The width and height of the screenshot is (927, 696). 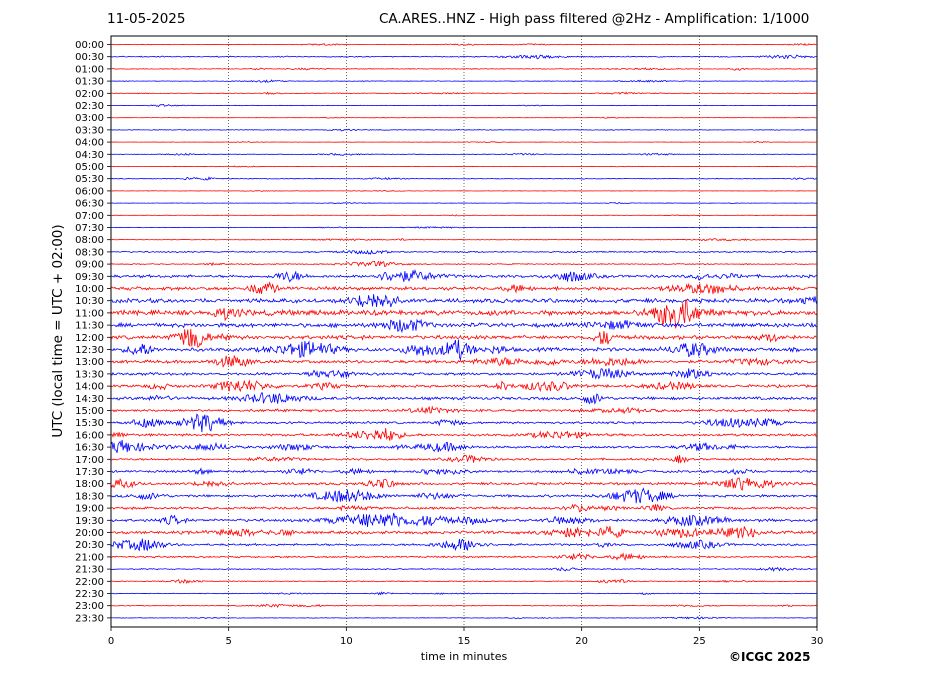 What do you see at coordinates (464, 545) in the screenshot?
I see `trace-row-2030` at bounding box center [464, 545].